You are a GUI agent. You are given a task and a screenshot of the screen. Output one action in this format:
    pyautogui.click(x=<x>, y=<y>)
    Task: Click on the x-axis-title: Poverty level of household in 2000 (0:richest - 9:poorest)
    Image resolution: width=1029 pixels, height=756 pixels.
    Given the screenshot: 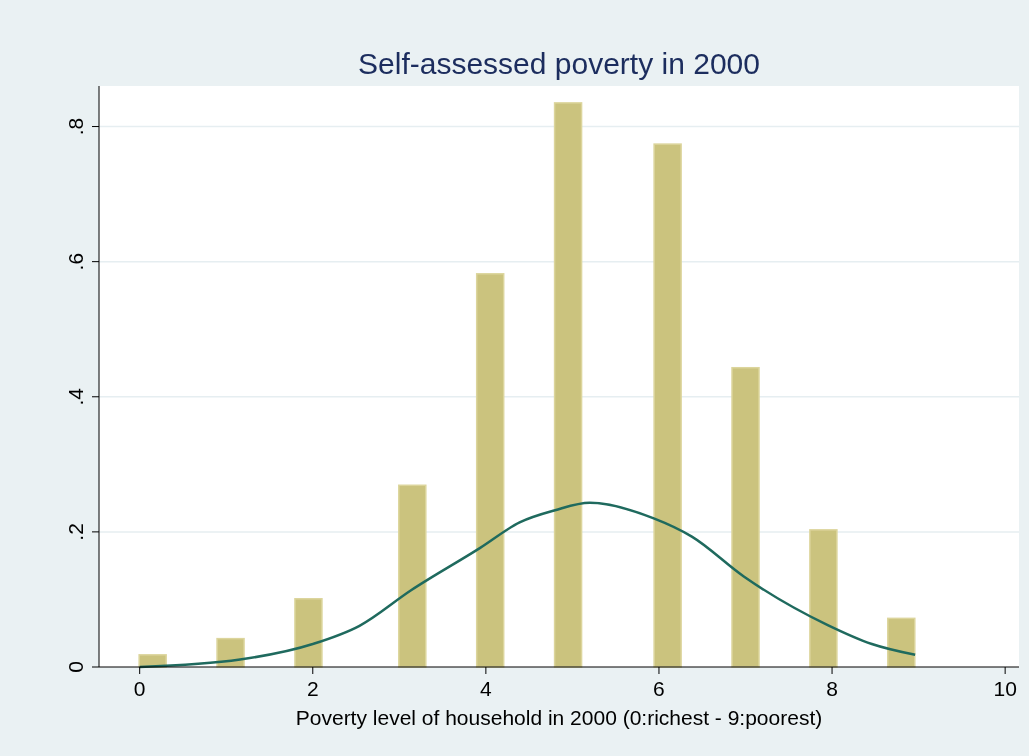 What is the action you would take?
    pyautogui.click(x=559, y=717)
    